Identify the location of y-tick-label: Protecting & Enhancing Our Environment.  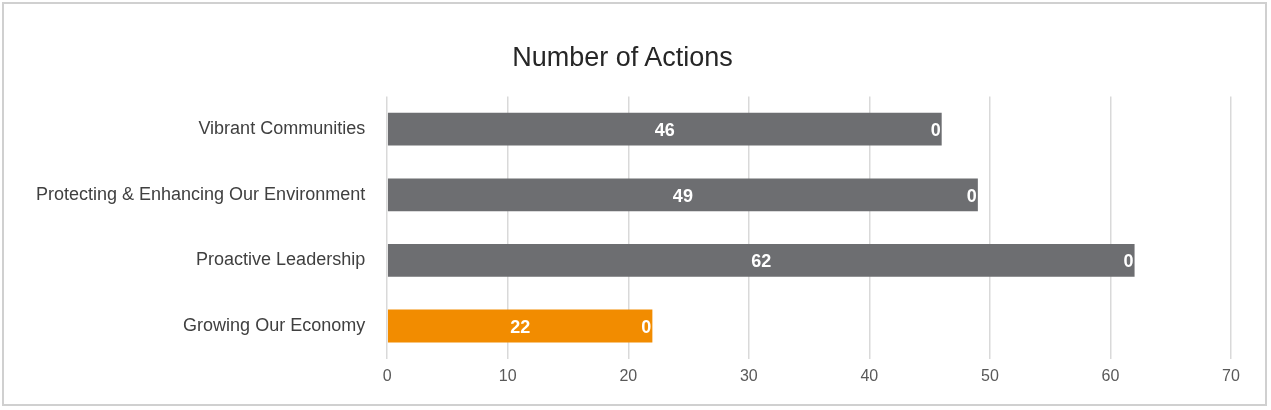
(200, 193).